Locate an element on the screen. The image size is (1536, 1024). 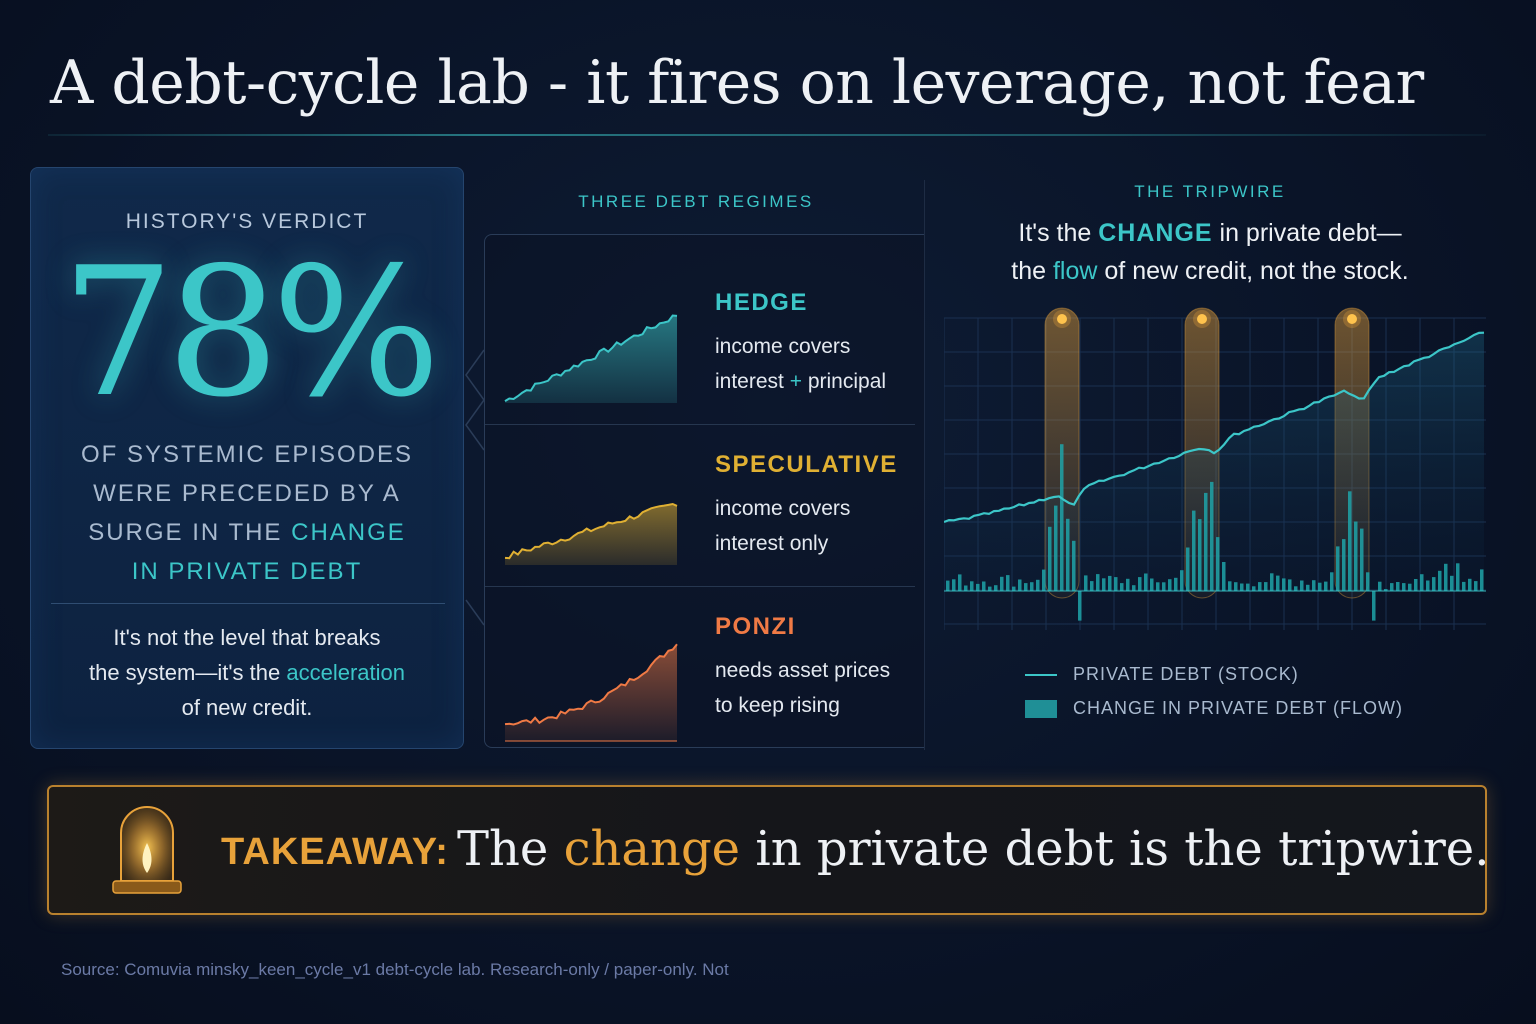
caption-line: It's the CHANGE in private debt— is located at coordinates (1210, 233).